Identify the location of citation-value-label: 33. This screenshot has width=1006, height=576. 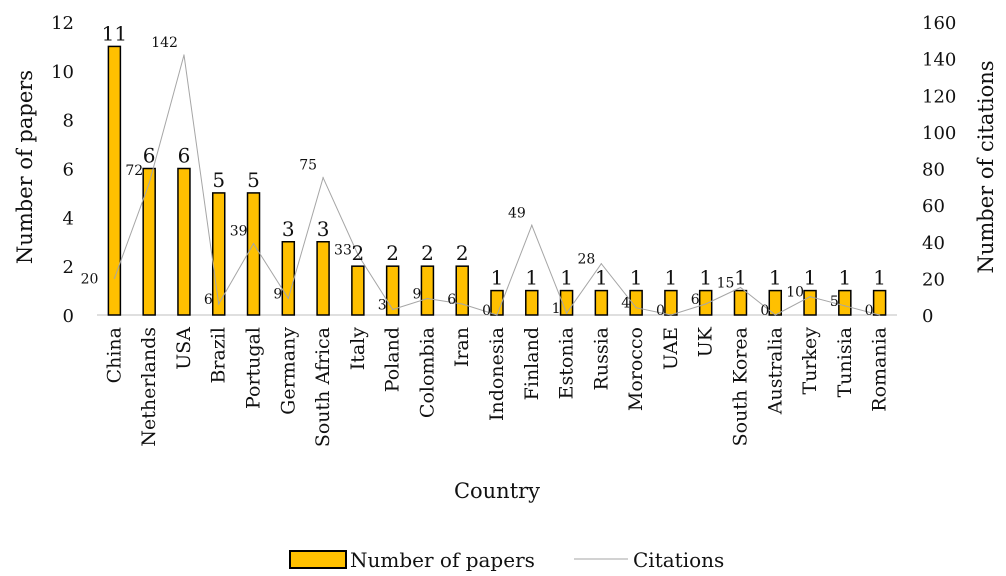
(343, 251).